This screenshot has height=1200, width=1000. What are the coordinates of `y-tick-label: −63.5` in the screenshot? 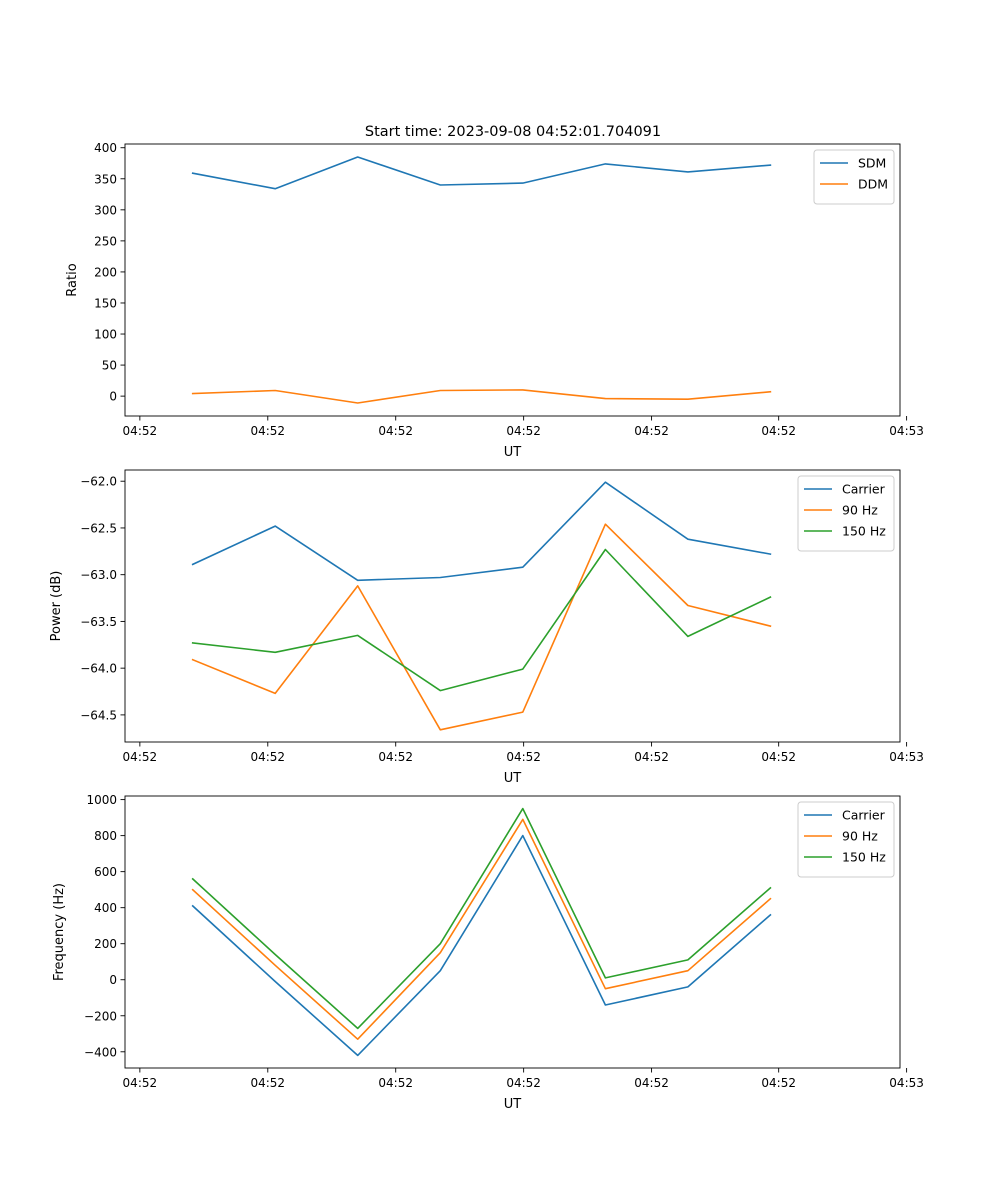 It's located at (98, 622).